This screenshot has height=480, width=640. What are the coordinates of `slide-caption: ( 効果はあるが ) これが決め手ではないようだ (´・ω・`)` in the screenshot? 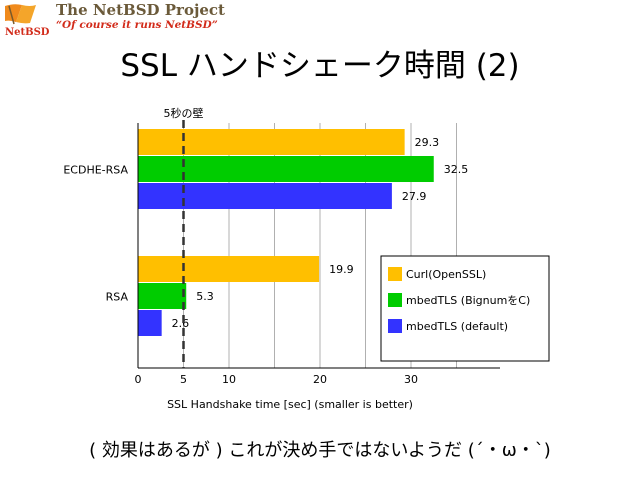 It's located at (320, 450).